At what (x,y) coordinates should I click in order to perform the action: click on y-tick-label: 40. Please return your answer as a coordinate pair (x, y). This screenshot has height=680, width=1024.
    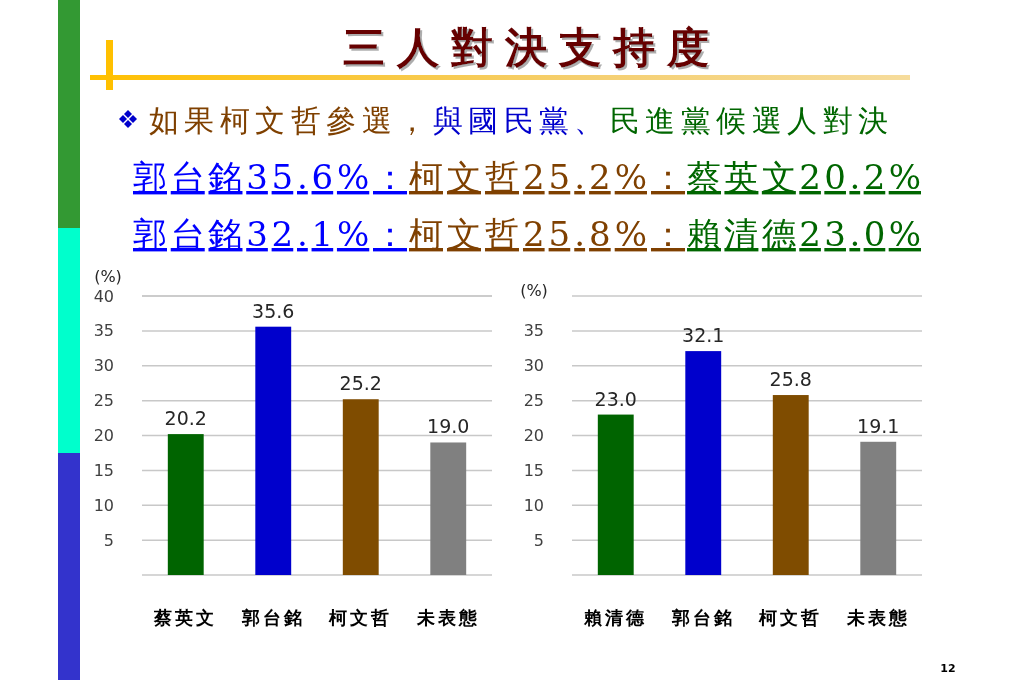
    Looking at the image, I should click on (103, 296).